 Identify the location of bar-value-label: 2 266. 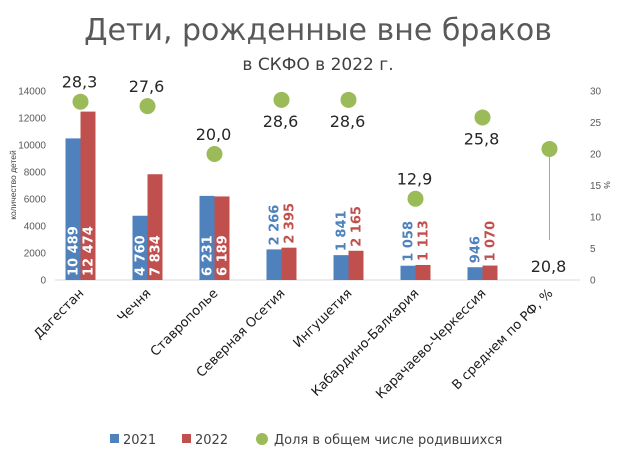
(275, 225).